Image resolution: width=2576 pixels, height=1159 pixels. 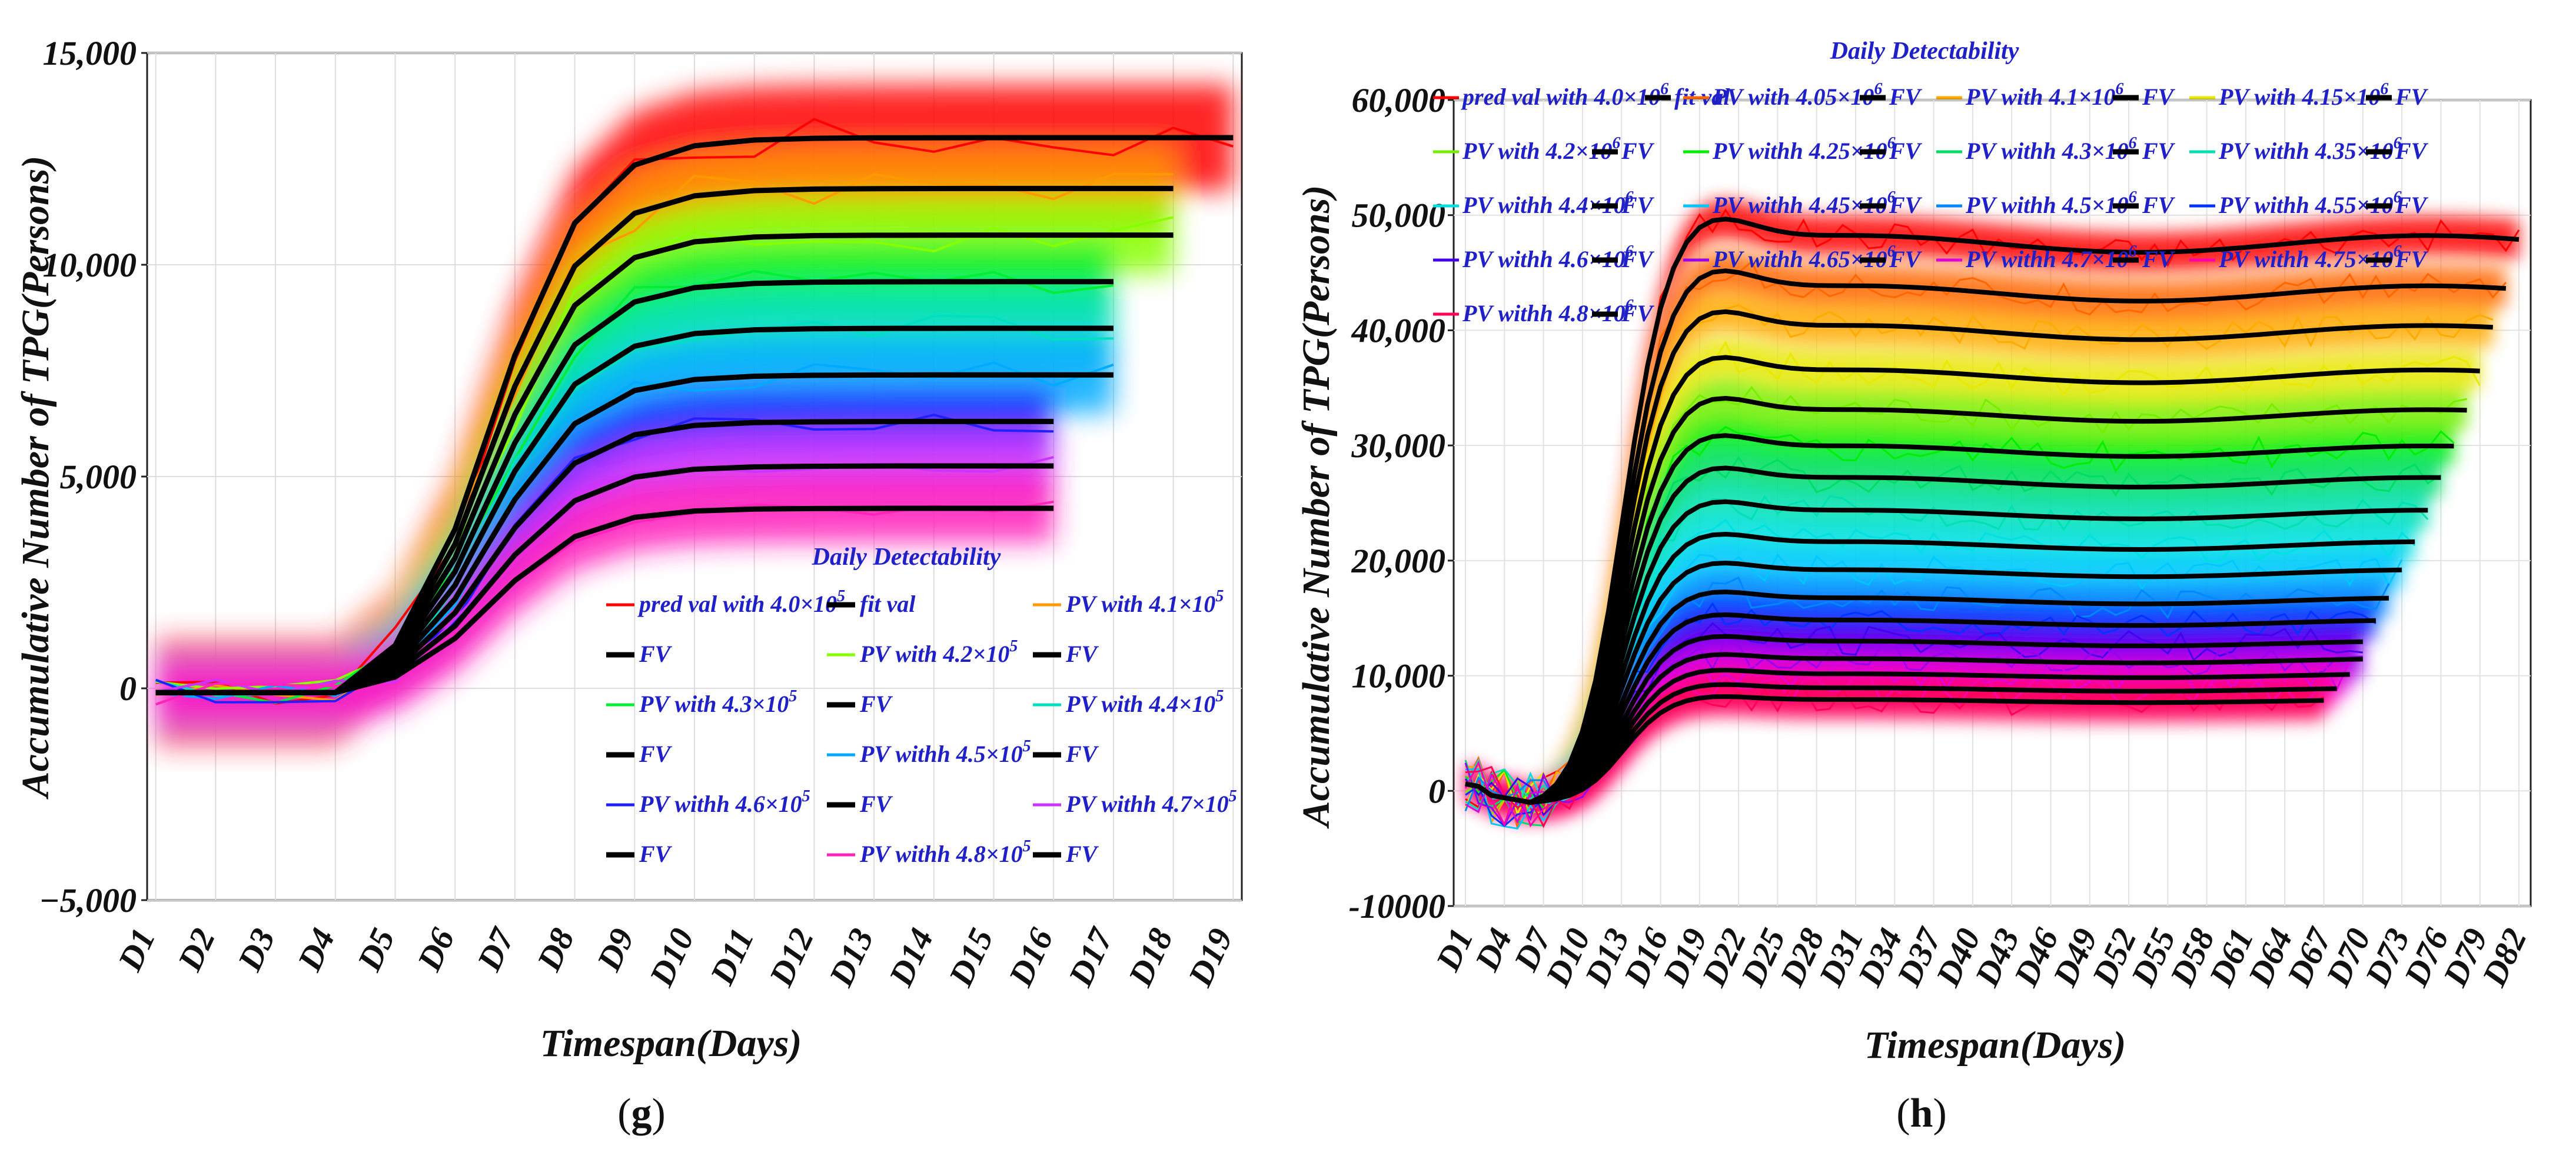 What do you see at coordinates (1398, 446) in the screenshot?
I see `y-tick-label: 30,000` at bounding box center [1398, 446].